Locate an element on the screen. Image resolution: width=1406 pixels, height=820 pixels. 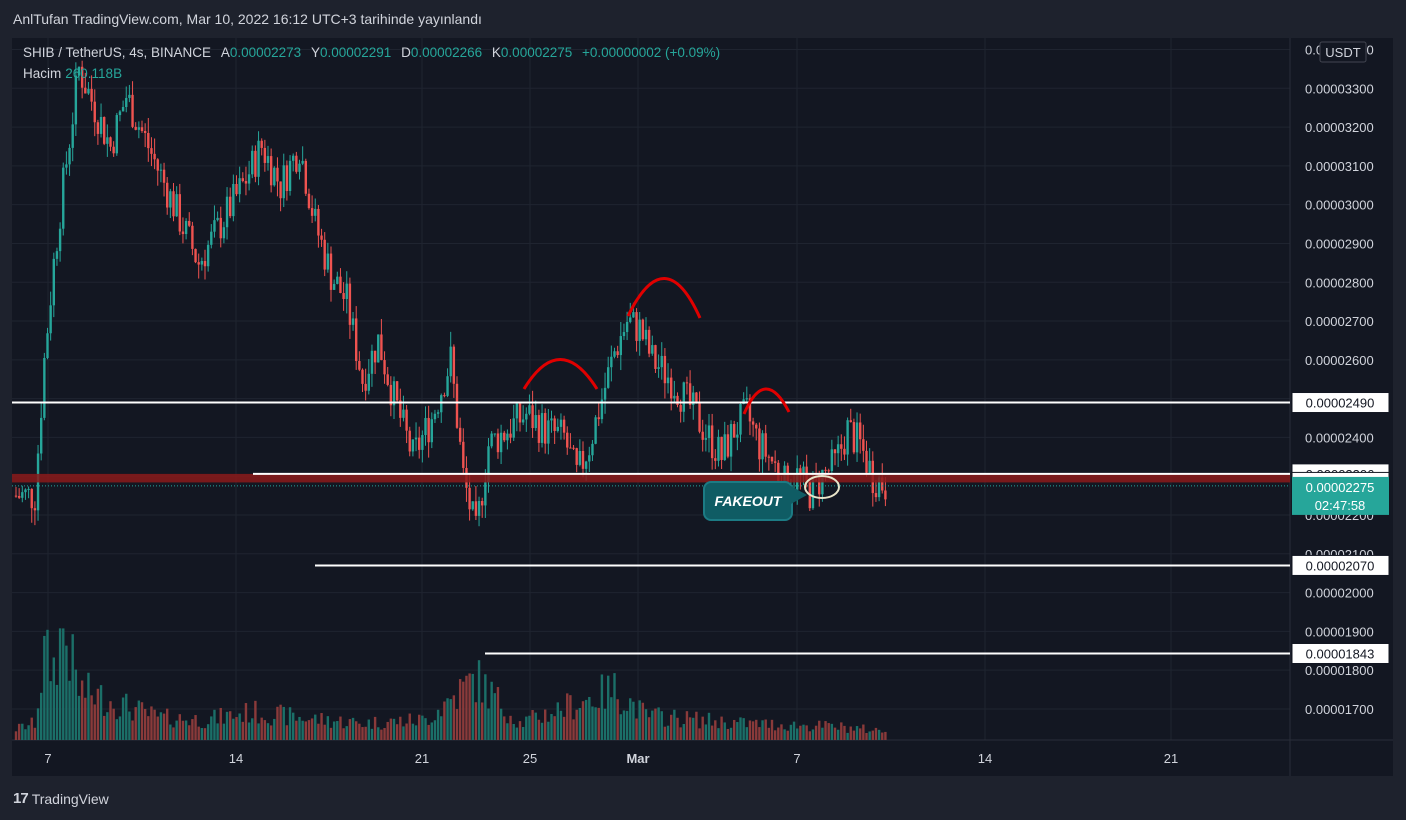
footer-brand: 17 TradingView is located at coordinates (61, 798).